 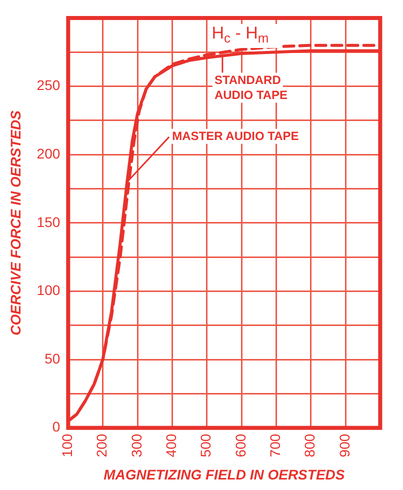 What do you see at coordinates (56, 426) in the screenshot?
I see `y-tick-label: 0` at bounding box center [56, 426].